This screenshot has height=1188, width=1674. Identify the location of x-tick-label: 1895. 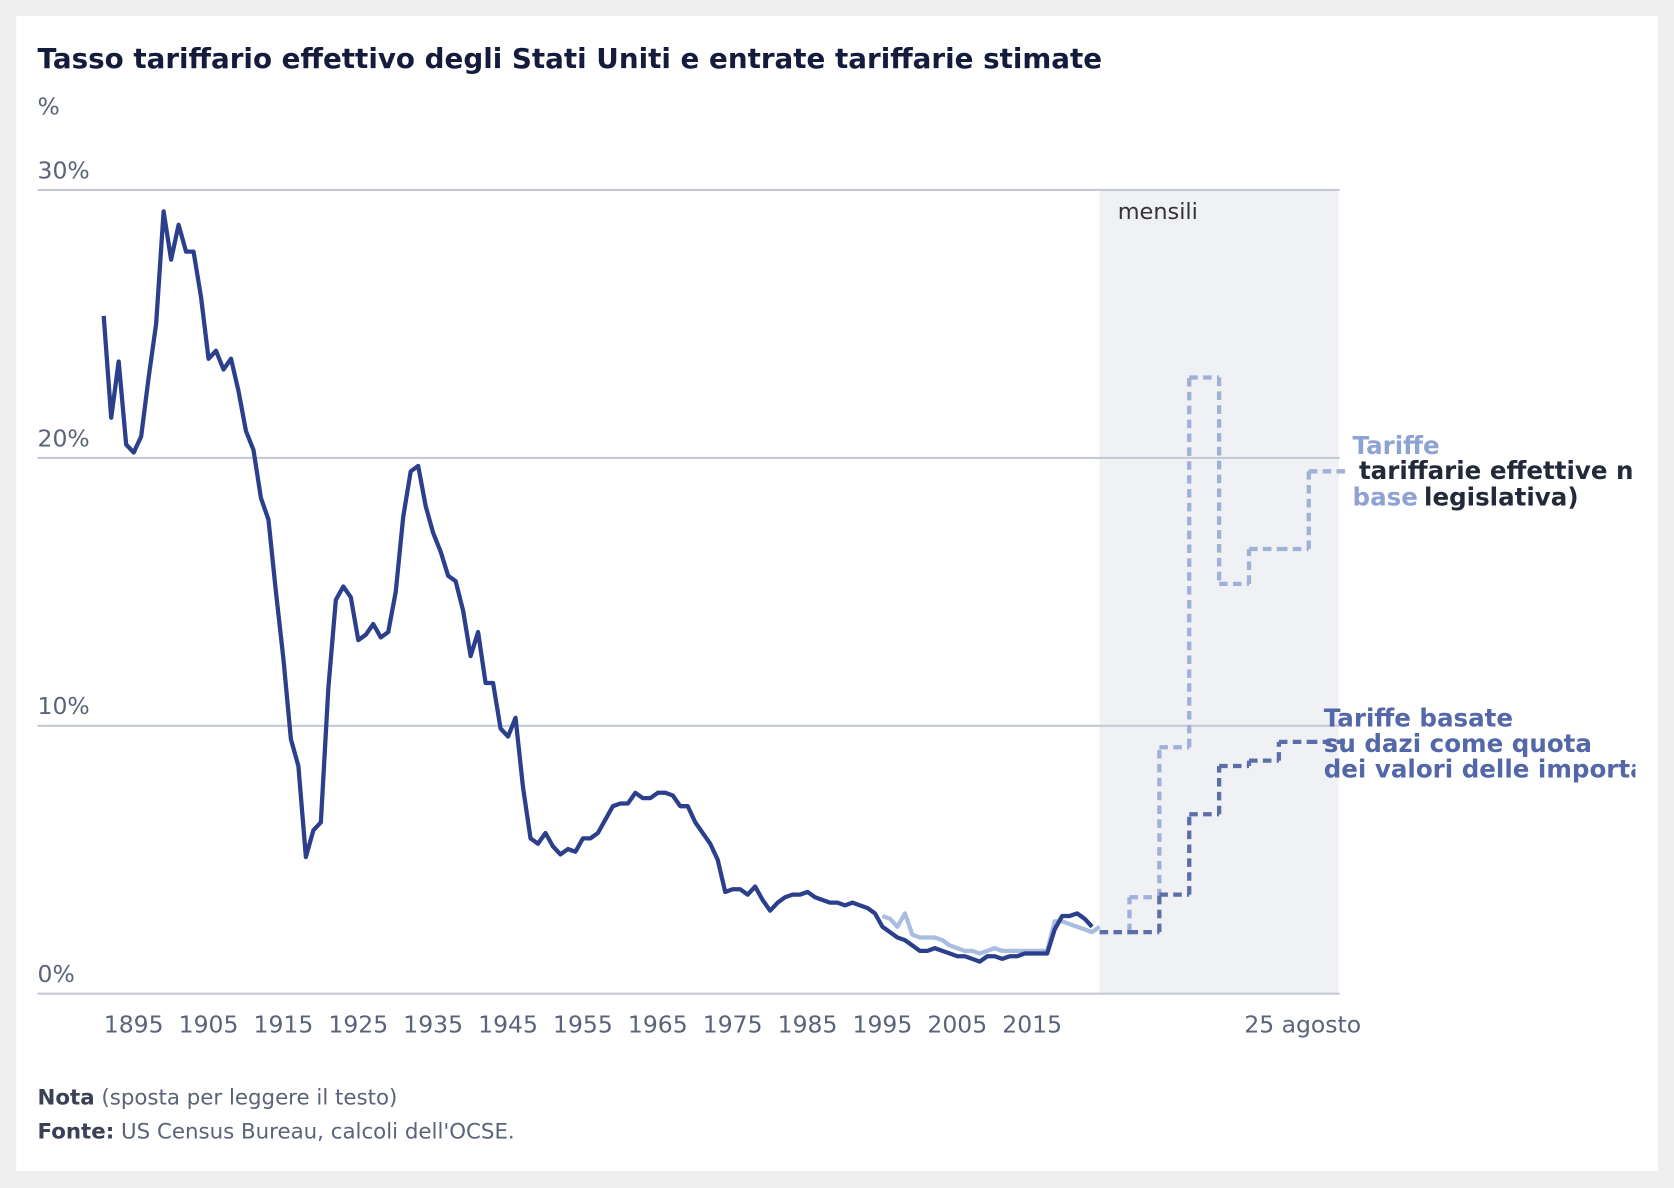
(134, 1024).